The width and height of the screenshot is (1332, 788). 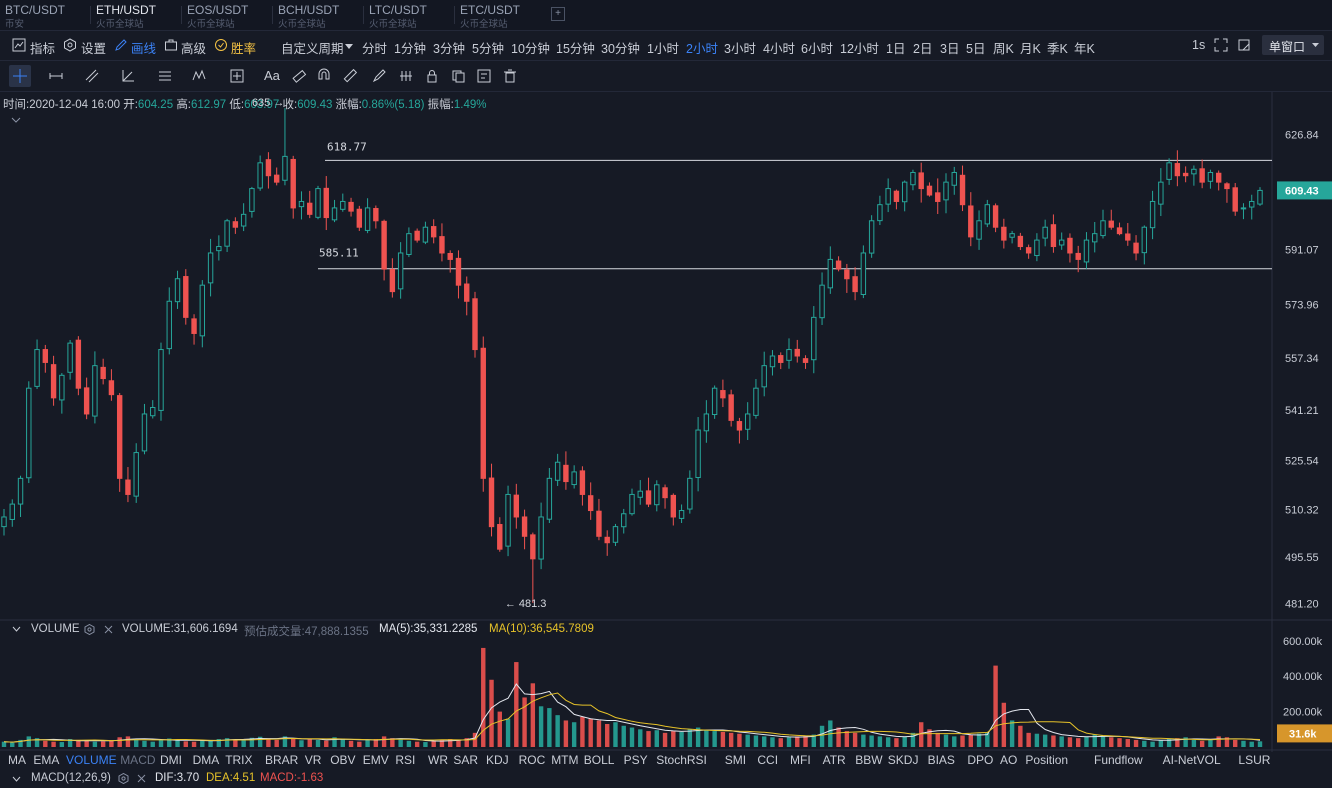 What do you see at coordinates (575, 49) in the screenshot?
I see `period-15分钟: 15分钟` at bounding box center [575, 49].